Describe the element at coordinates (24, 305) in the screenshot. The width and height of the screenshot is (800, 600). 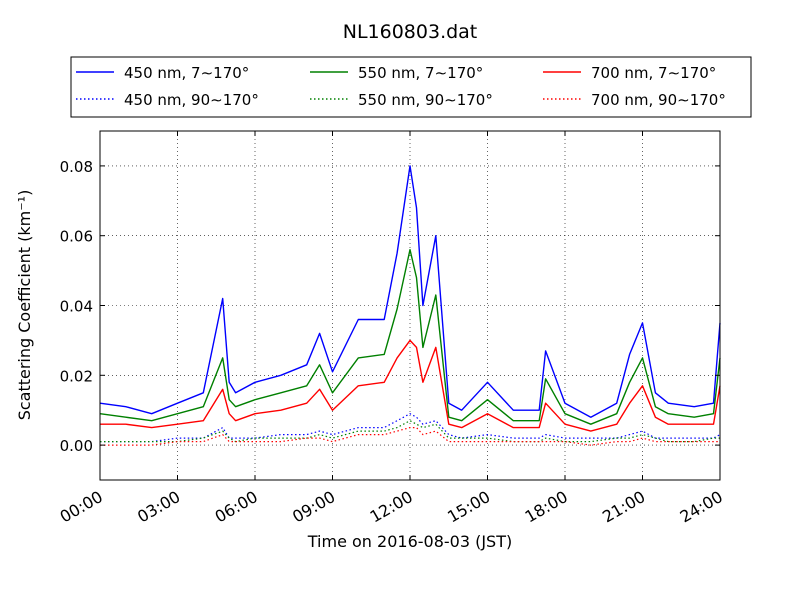
I see `y-axis-label: Scattering Coefficient (km⁻¹)` at that location.